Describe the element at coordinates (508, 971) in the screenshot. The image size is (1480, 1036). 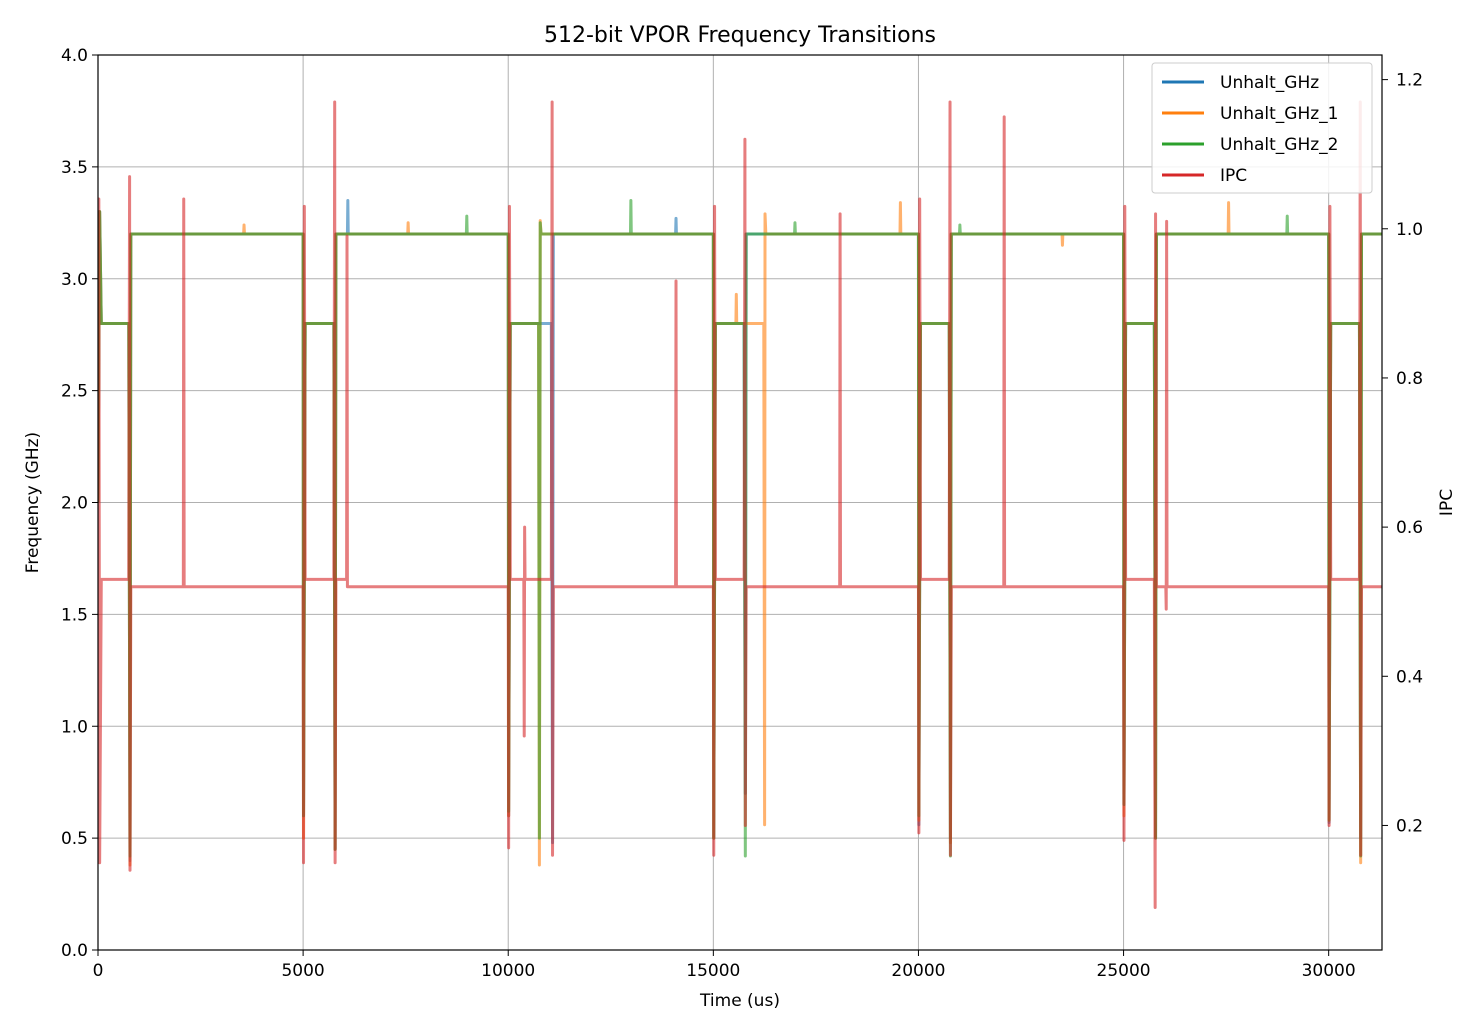
I see `x-tick-label: 10000` at that location.